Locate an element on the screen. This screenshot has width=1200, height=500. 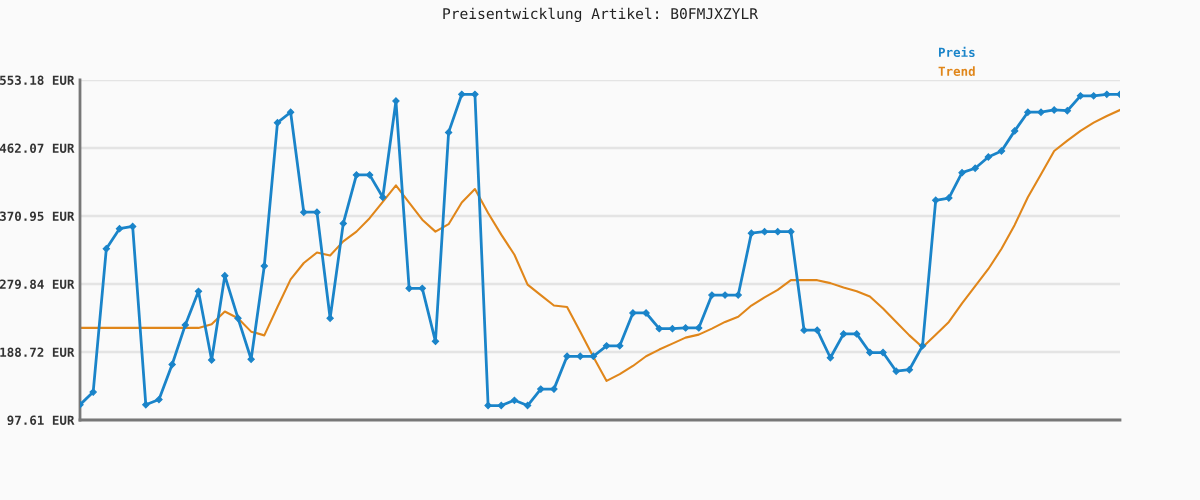
y-tick-label: 188.72 EUR is located at coordinates (37, 352).